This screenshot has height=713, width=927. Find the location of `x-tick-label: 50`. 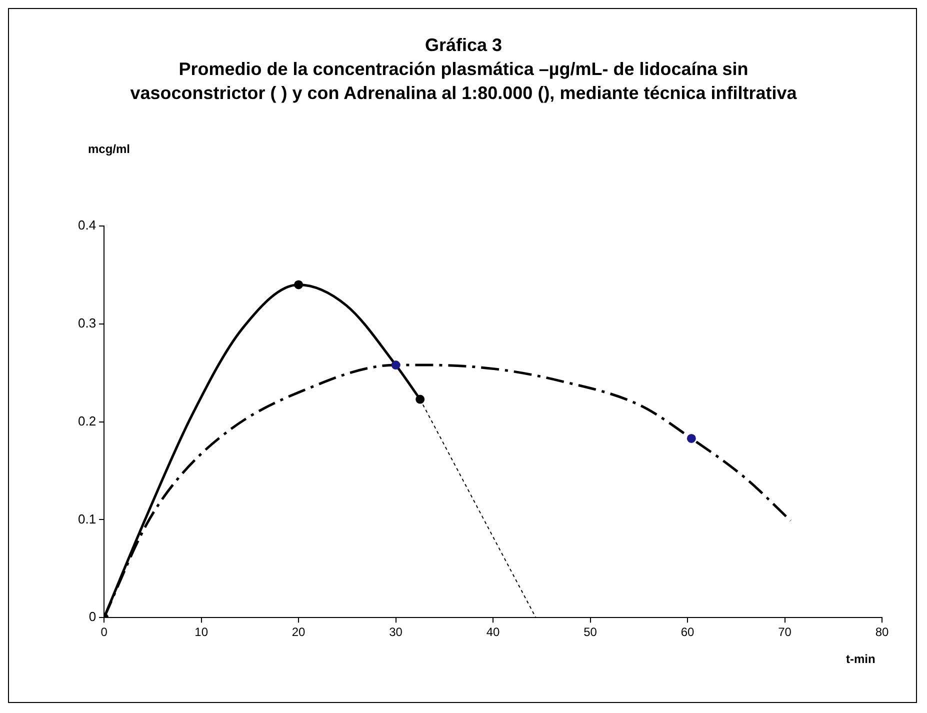

x-tick-label: 50 is located at coordinates (591, 632).